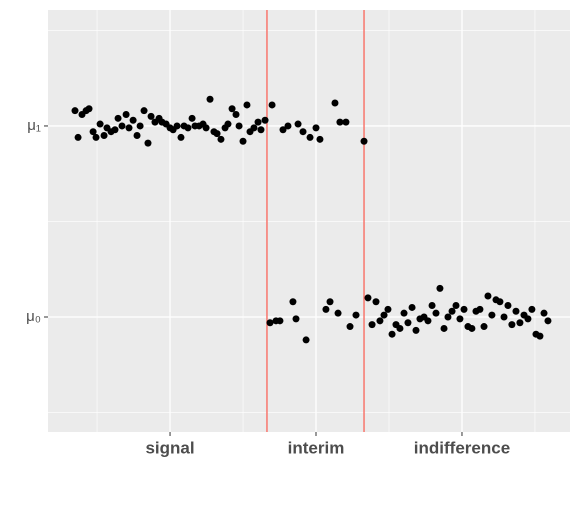  What do you see at coordinates (316, 447) in the screenshot?
I see `x-tick-label: interim` at bounding box center [316, 447].